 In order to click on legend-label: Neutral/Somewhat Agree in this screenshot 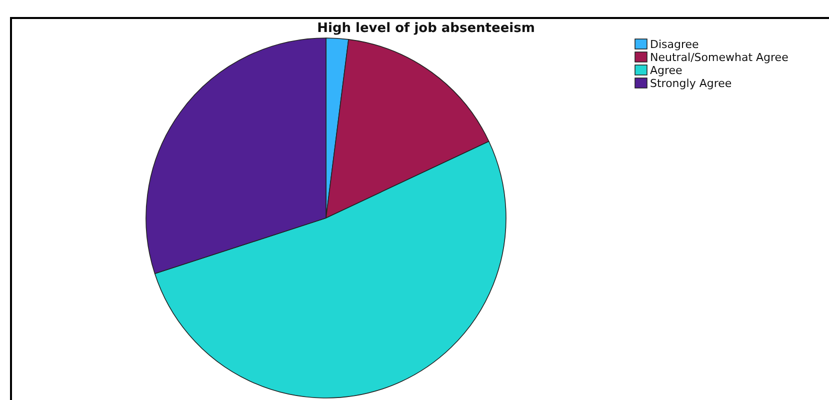, I will do `click(719, 57)`.